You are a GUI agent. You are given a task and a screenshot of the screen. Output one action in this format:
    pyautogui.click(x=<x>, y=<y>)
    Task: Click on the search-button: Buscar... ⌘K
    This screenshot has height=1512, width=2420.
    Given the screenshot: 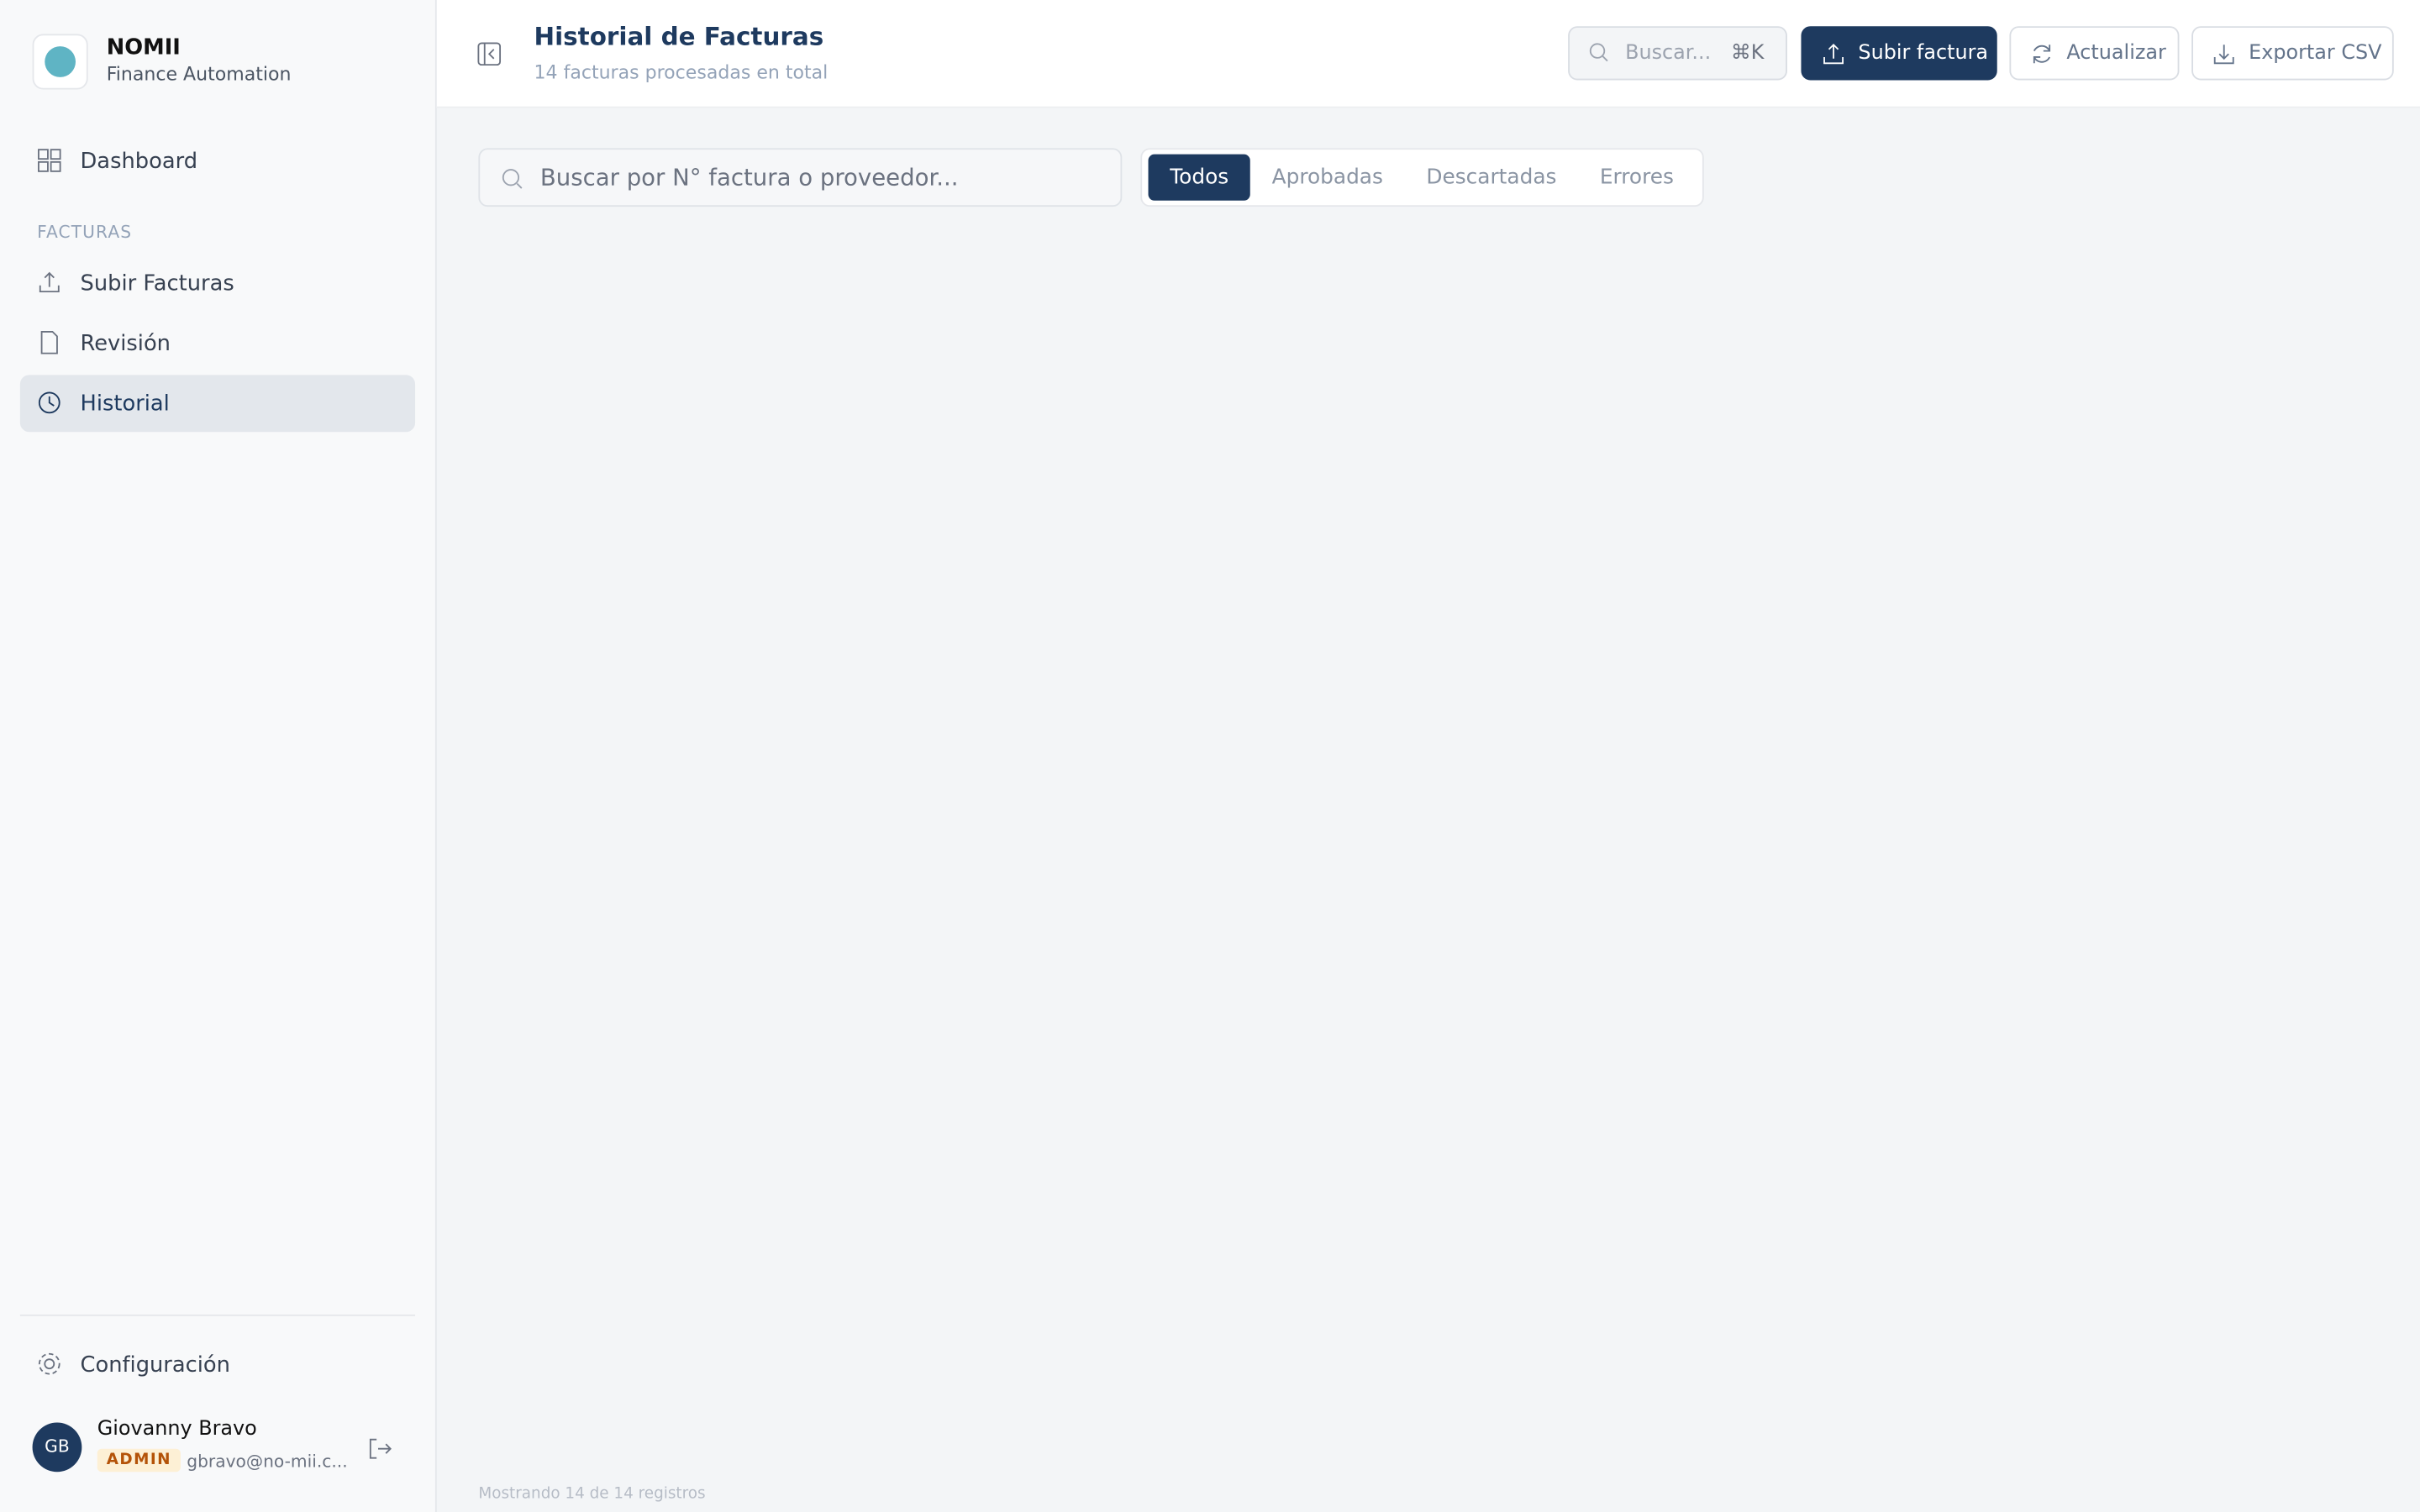 What is the action you would take?
    pyautogui.click(x=1678, y=53)
    